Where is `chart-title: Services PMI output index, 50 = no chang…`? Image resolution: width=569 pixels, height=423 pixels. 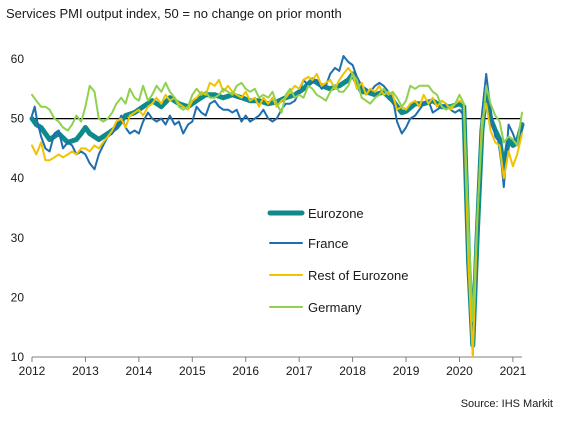
chart-title: Services PMI output index, 50 = no chang… is located at coordinates (174, 13).